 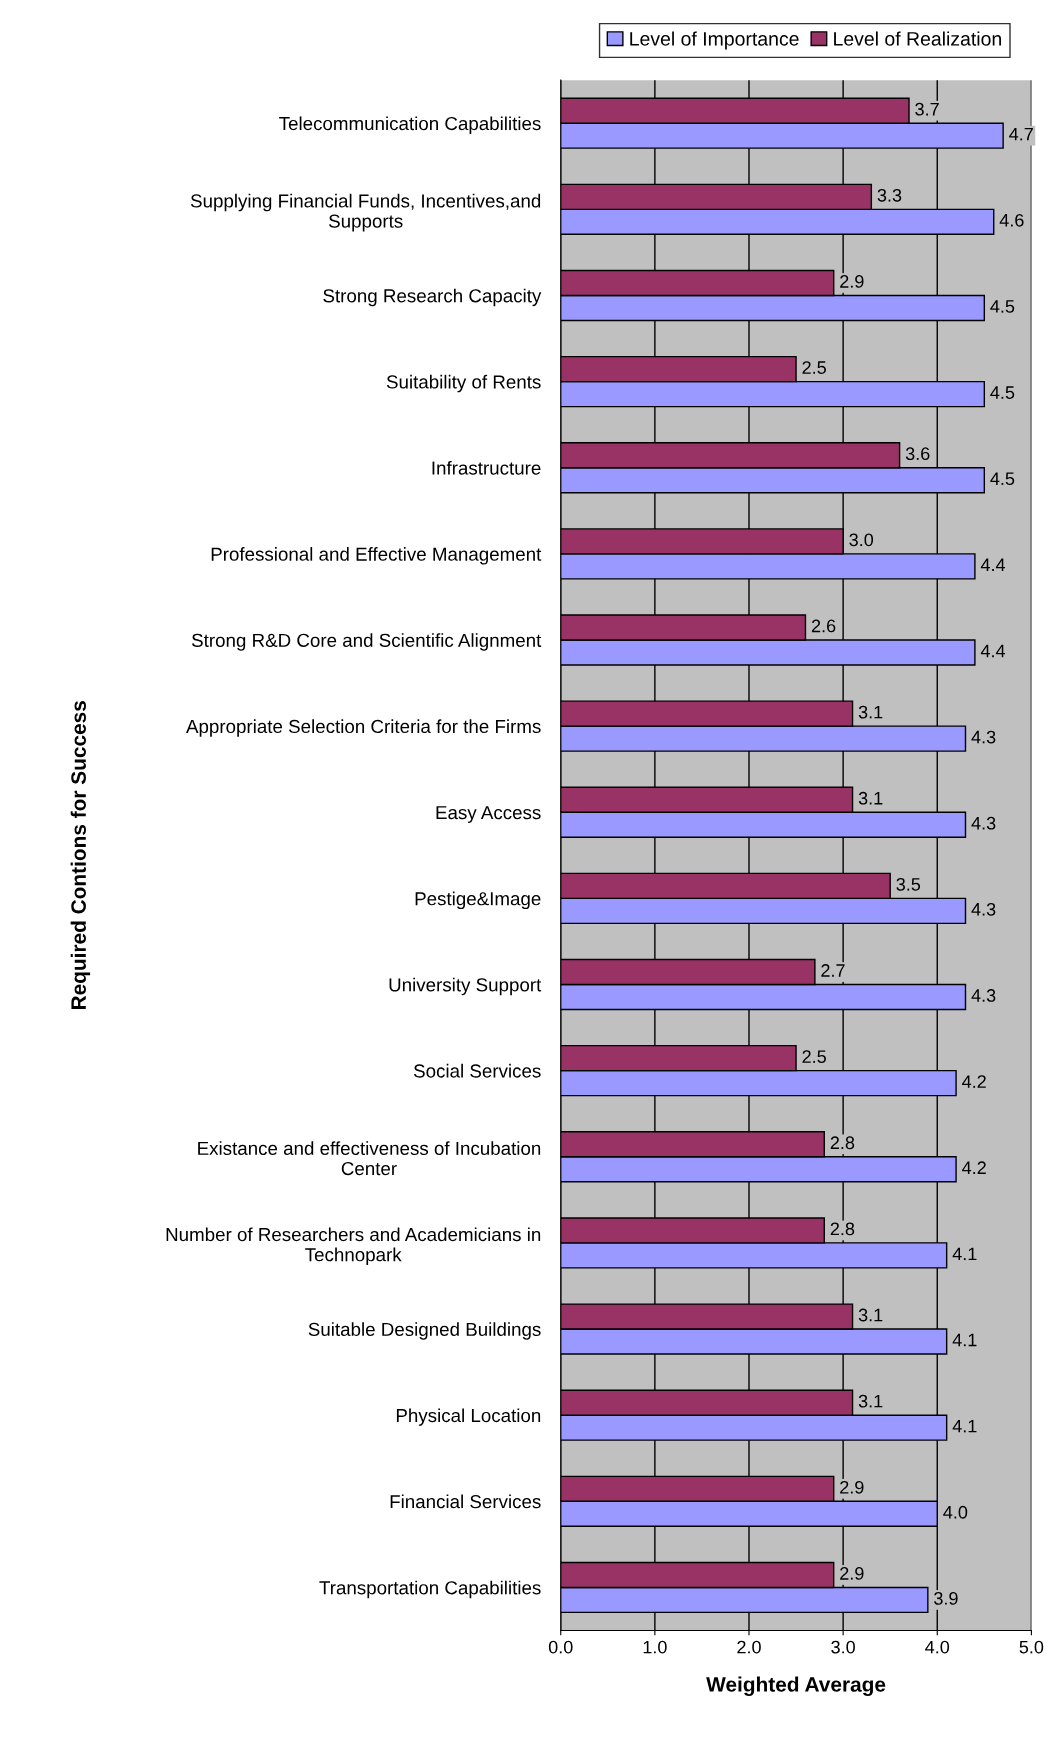 What do you see at coordinates (465, 1501) in the screenshot?
I see `y-tick-label: Financial Services` at bounding box center [465, 1501].